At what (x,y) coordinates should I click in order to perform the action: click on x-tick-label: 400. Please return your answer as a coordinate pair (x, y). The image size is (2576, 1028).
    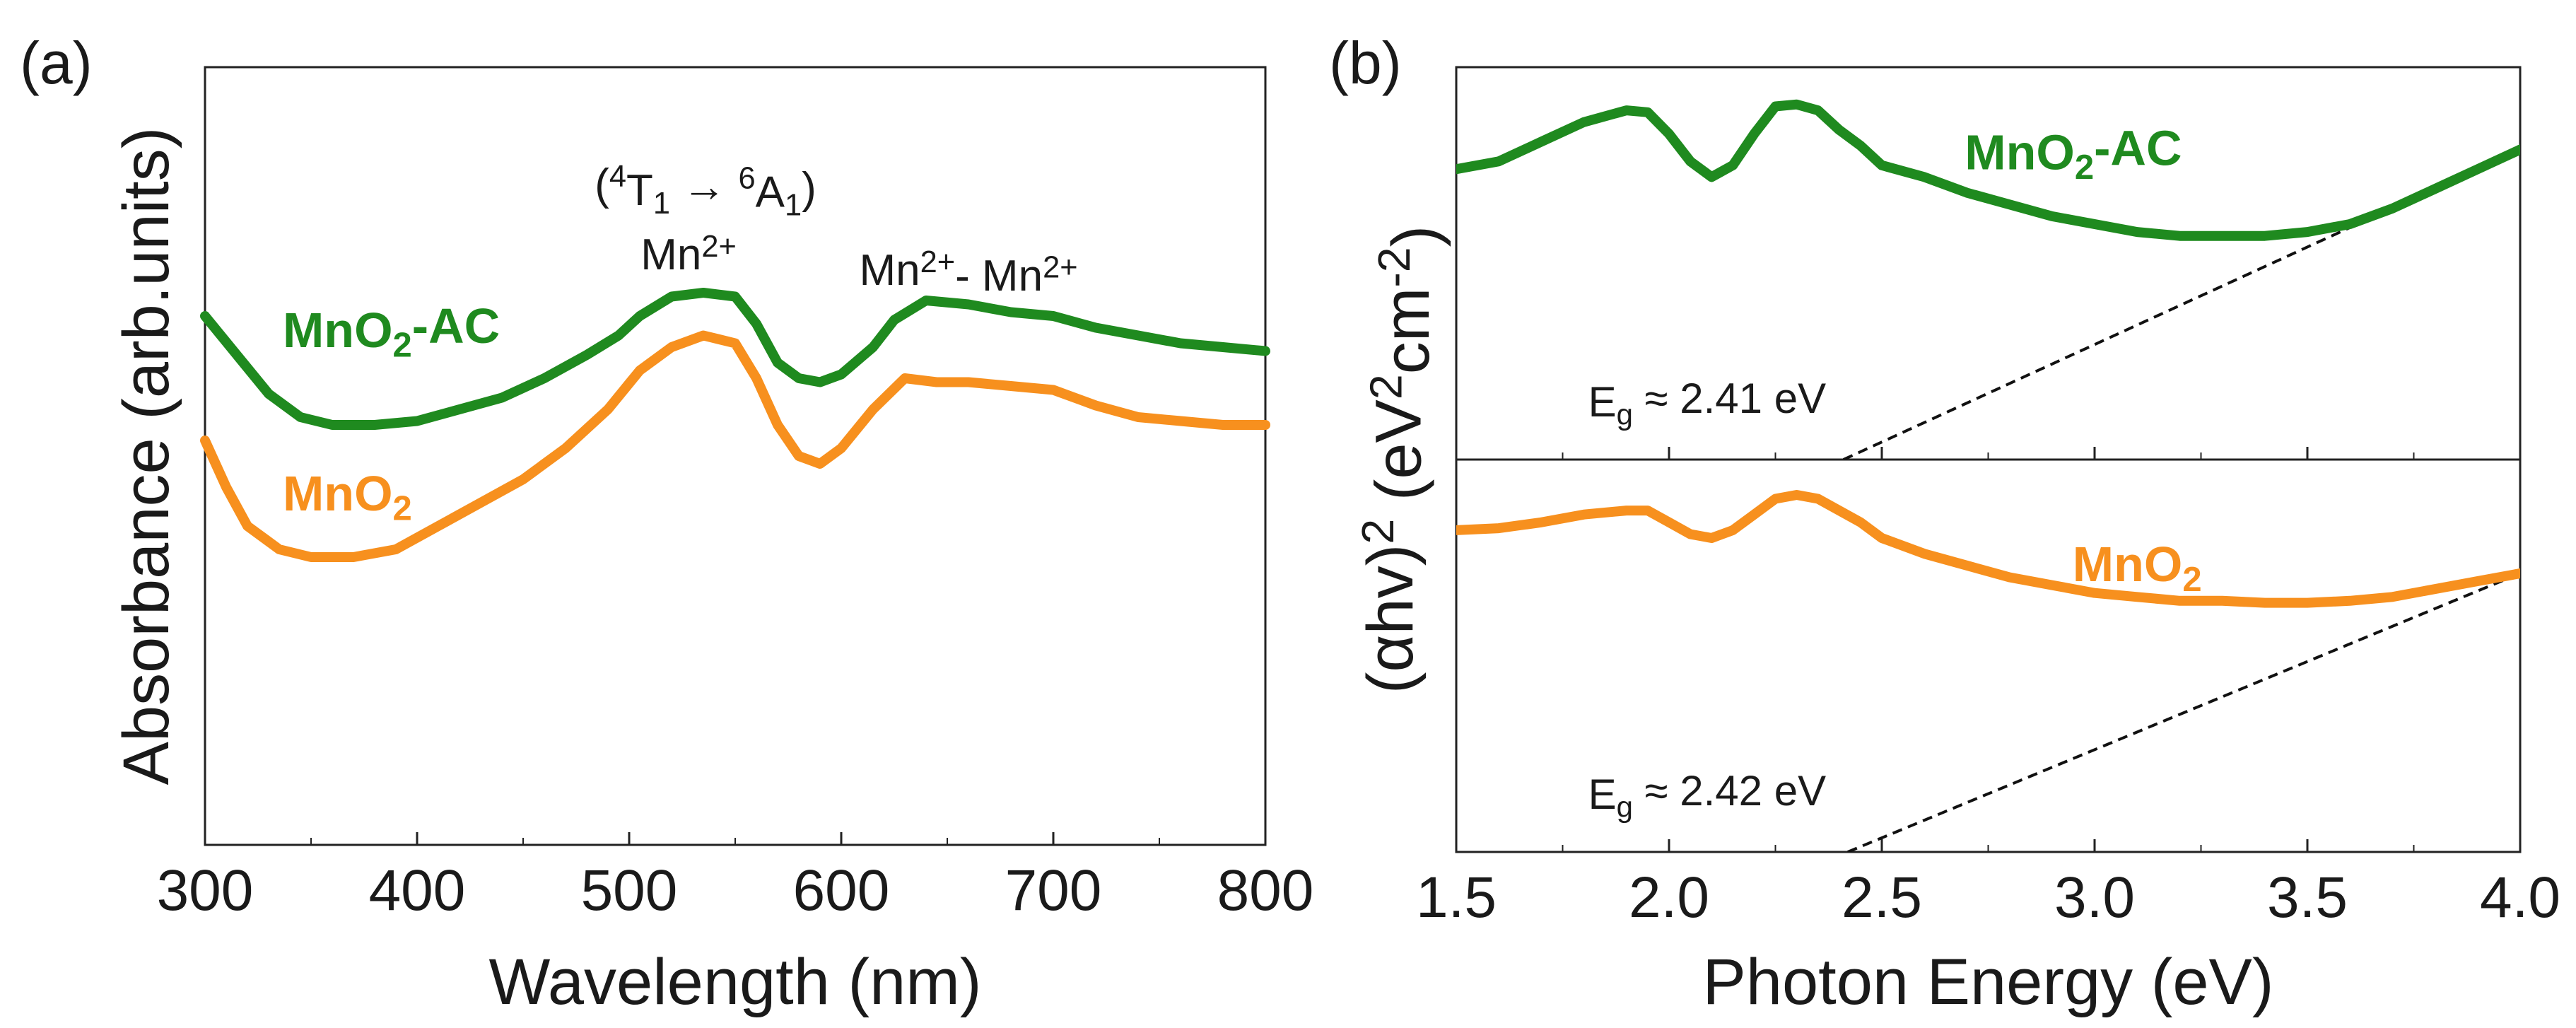
    Looking at the image, I should click on (417, 891).